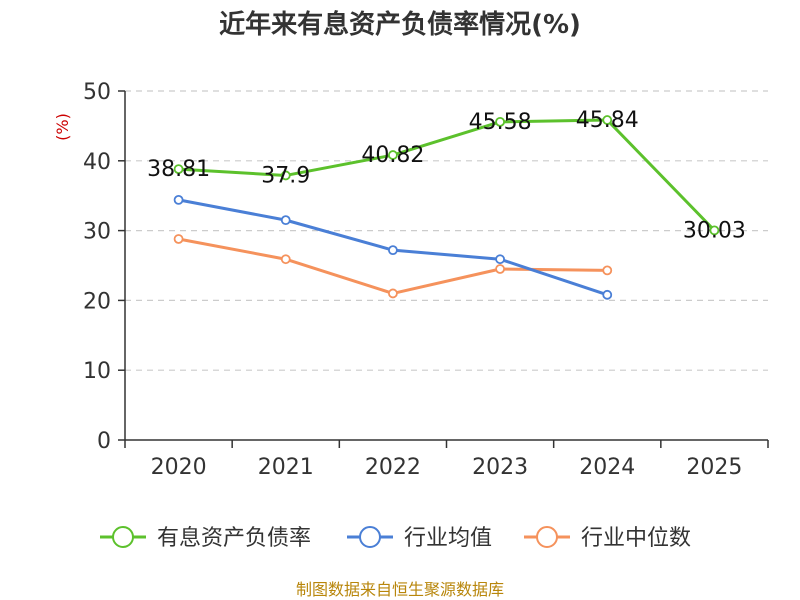  What do you see at coordinates (395, 538) in the screenshot?
I see `legend: 有息资产负债率 行业均值 行业中位数` at bounding box center [395, 538].